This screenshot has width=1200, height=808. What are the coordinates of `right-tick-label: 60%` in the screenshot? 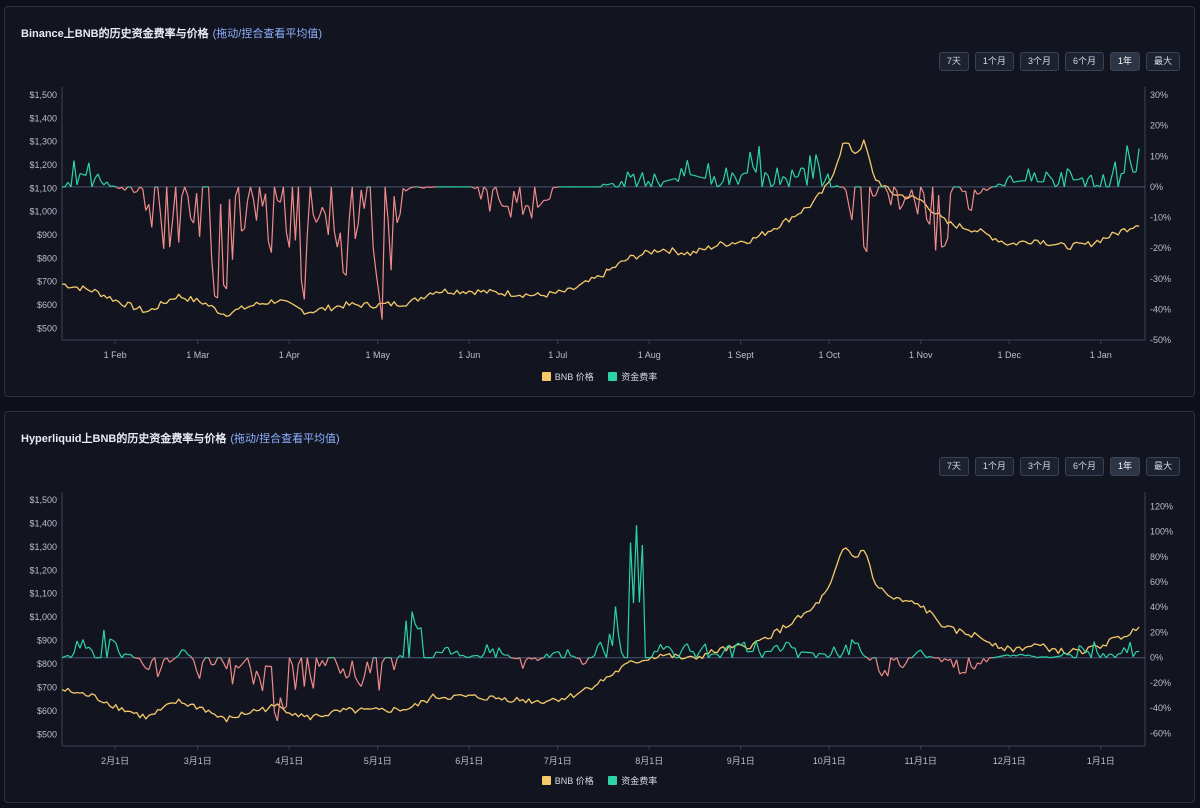 It's located at (1159, 582).